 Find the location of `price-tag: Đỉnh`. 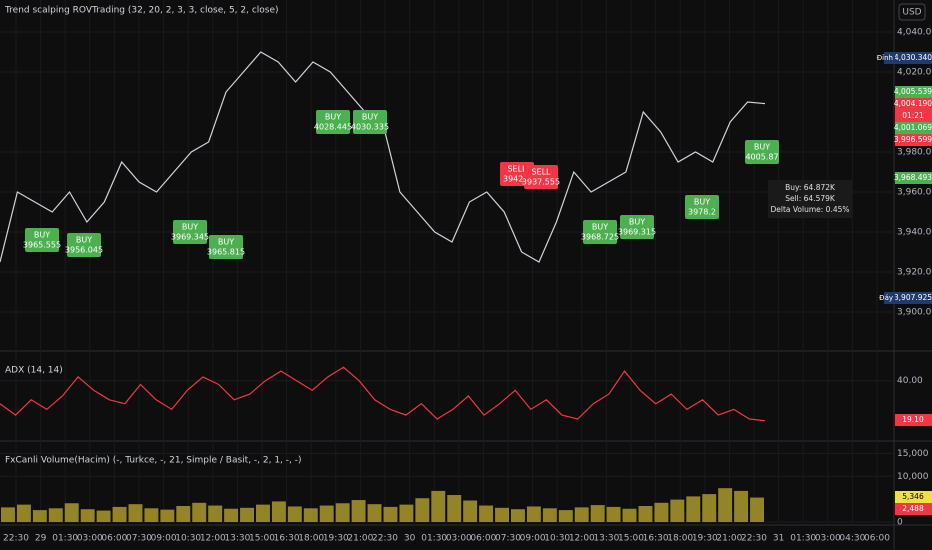

price-tag: Đỉnh is located at coordinates (885, 58).